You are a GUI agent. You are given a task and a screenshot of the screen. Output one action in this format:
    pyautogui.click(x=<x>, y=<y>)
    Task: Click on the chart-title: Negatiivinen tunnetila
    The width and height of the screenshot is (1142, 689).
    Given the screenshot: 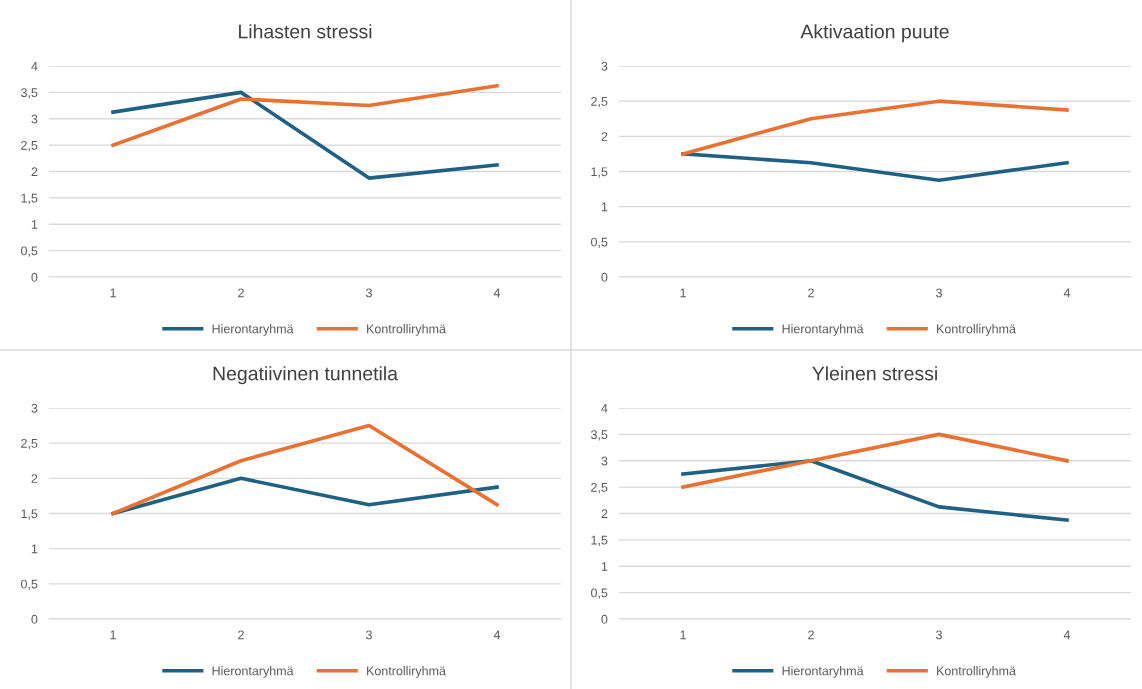 What is the action you would take?
    pyautogui.click(x=305, y=375)
    